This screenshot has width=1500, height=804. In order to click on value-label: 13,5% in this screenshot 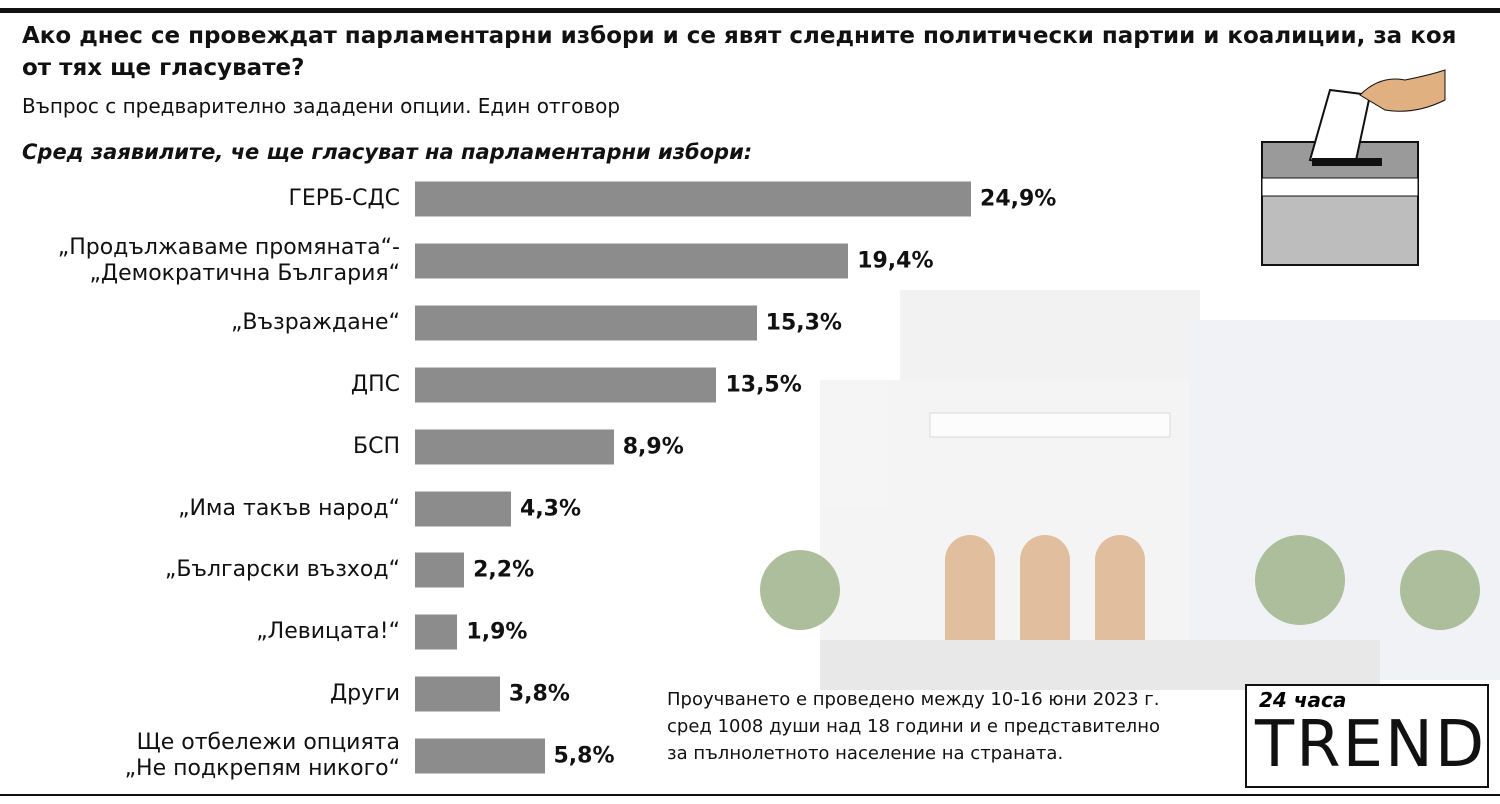, I will do `click(763, 385)`.